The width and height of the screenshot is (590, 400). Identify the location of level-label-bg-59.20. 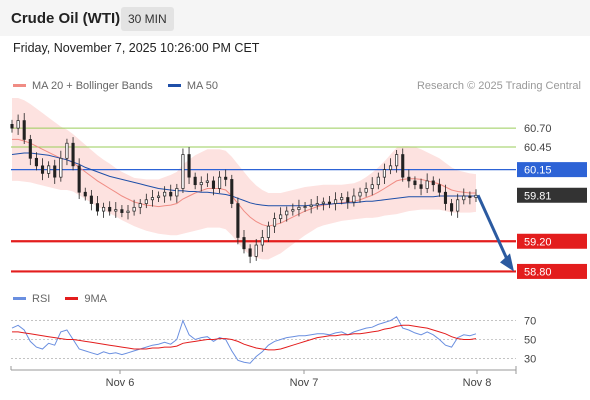
(552, 241).